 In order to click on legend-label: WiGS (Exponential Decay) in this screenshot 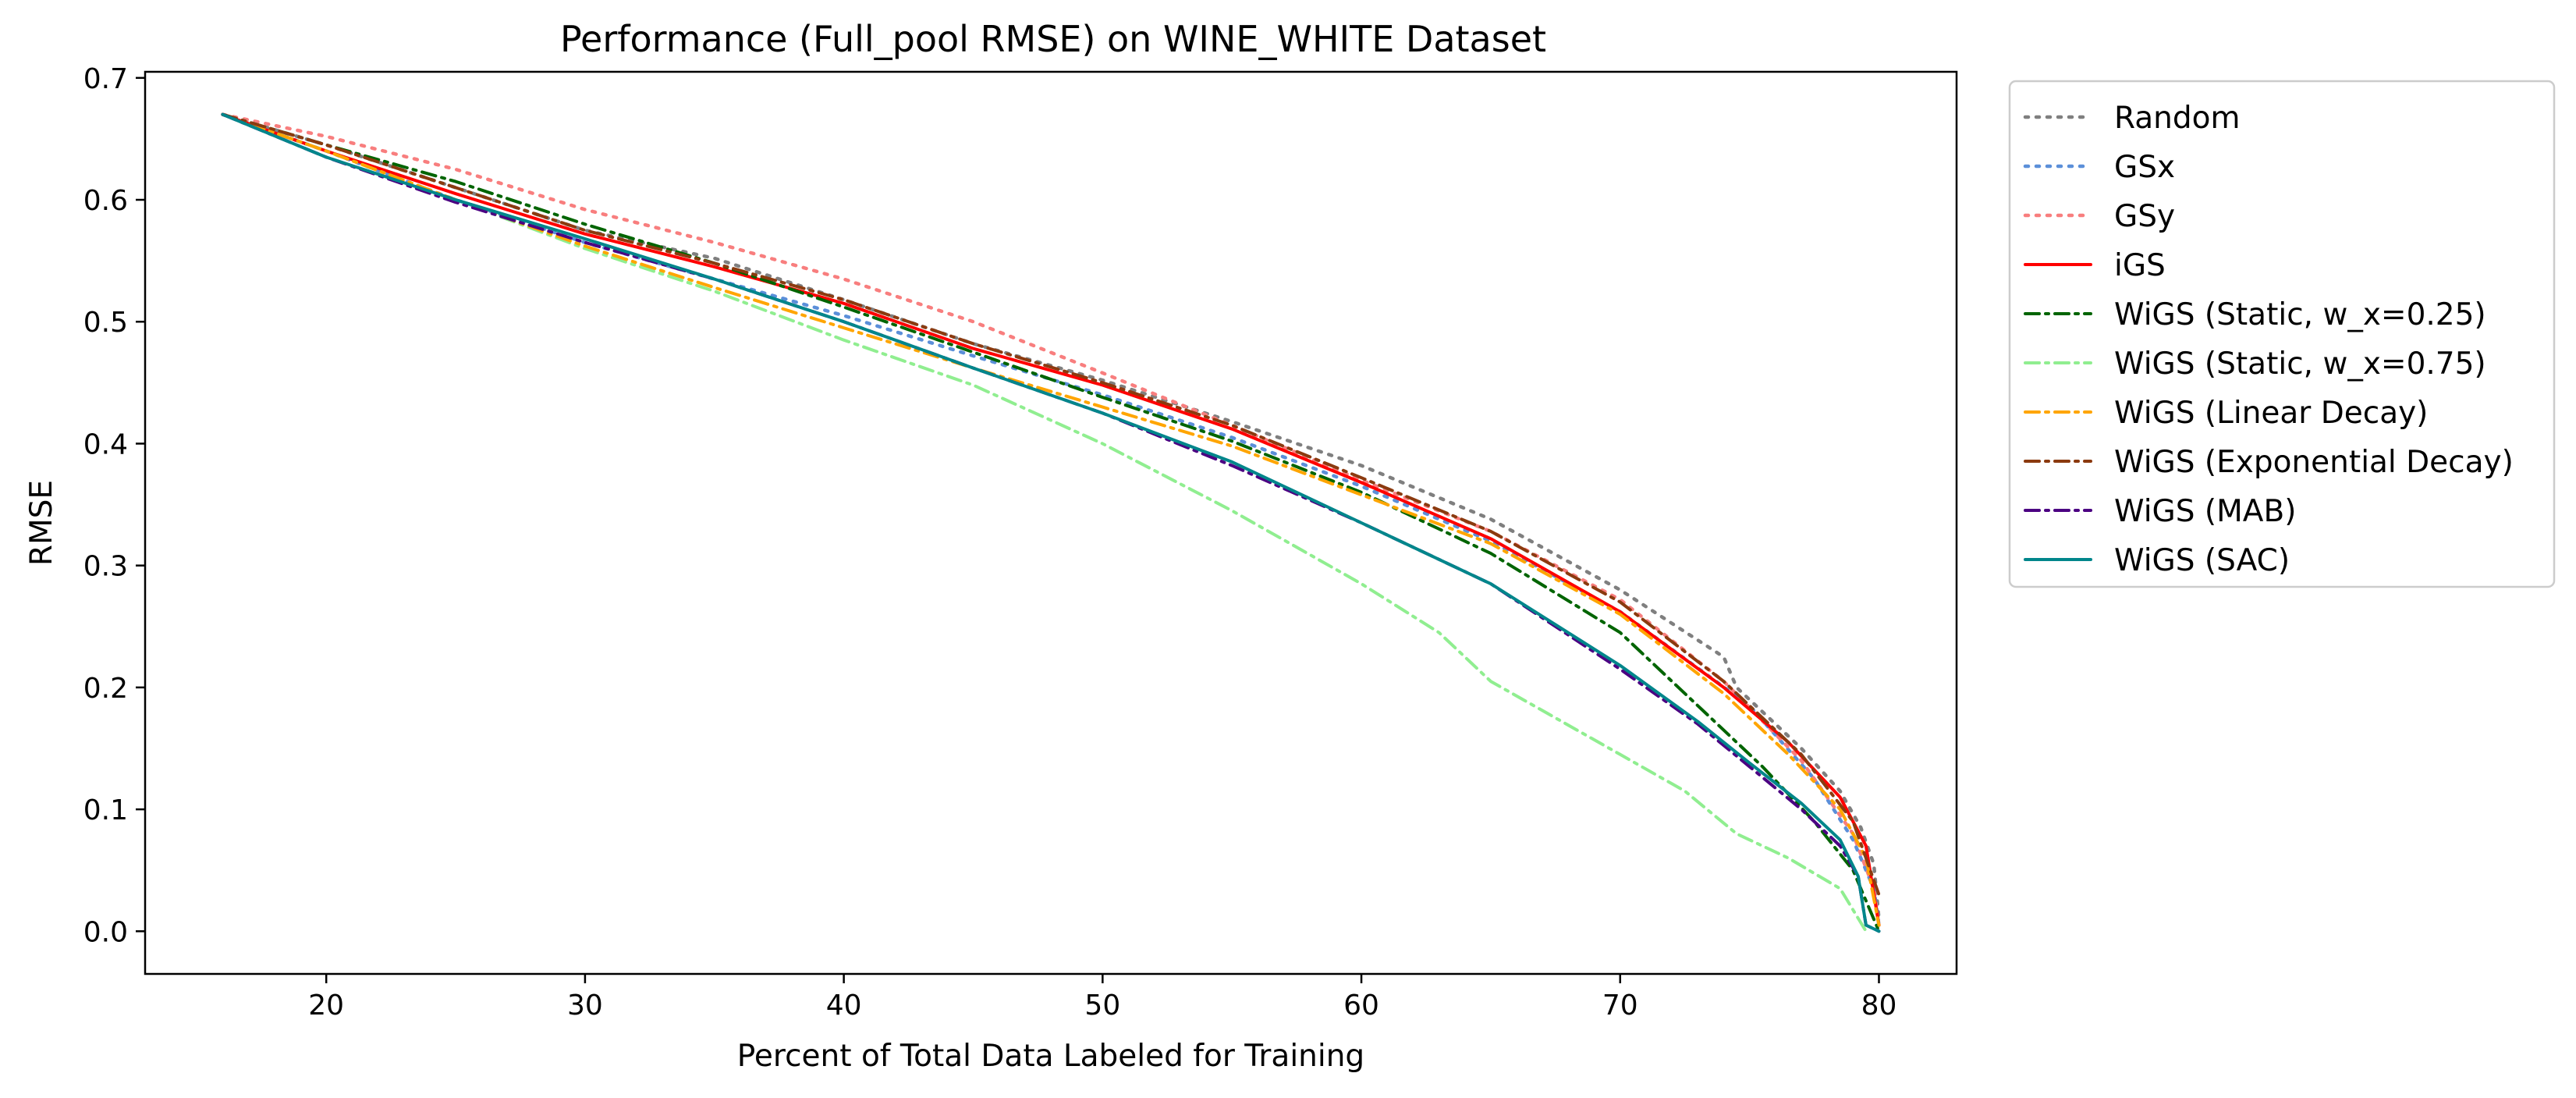, I will do `click(2314, 462)`.